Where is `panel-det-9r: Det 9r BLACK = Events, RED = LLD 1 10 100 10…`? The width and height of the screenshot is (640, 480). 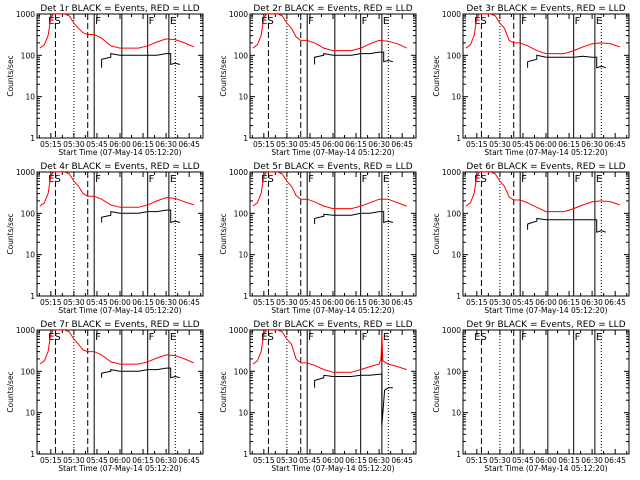
panel-det-9r: Det 9r BLACK = Events, RED = LLD 1 10 100 10… is located at coordinates (531, 396).